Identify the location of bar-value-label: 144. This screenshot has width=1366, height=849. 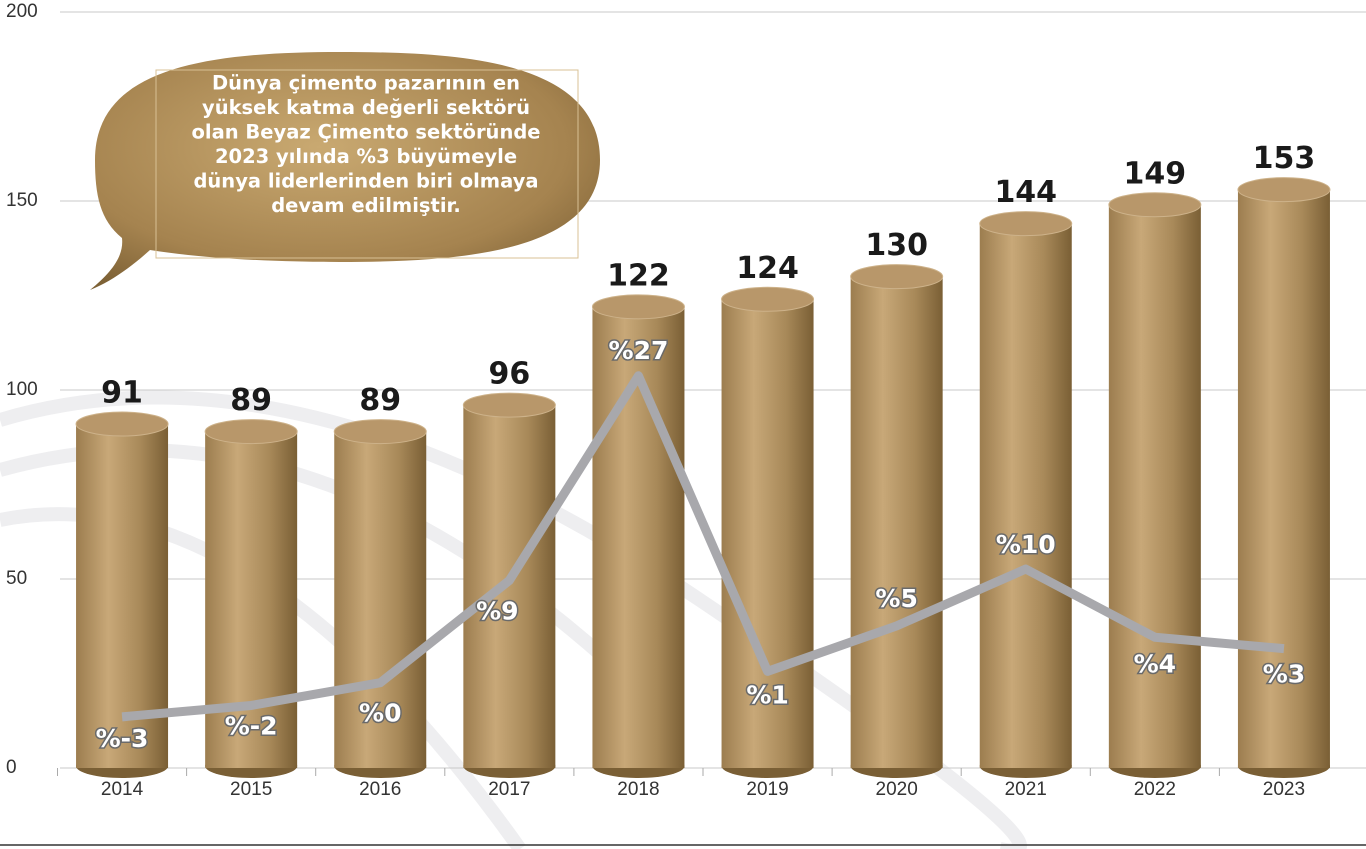
(1025, 192).